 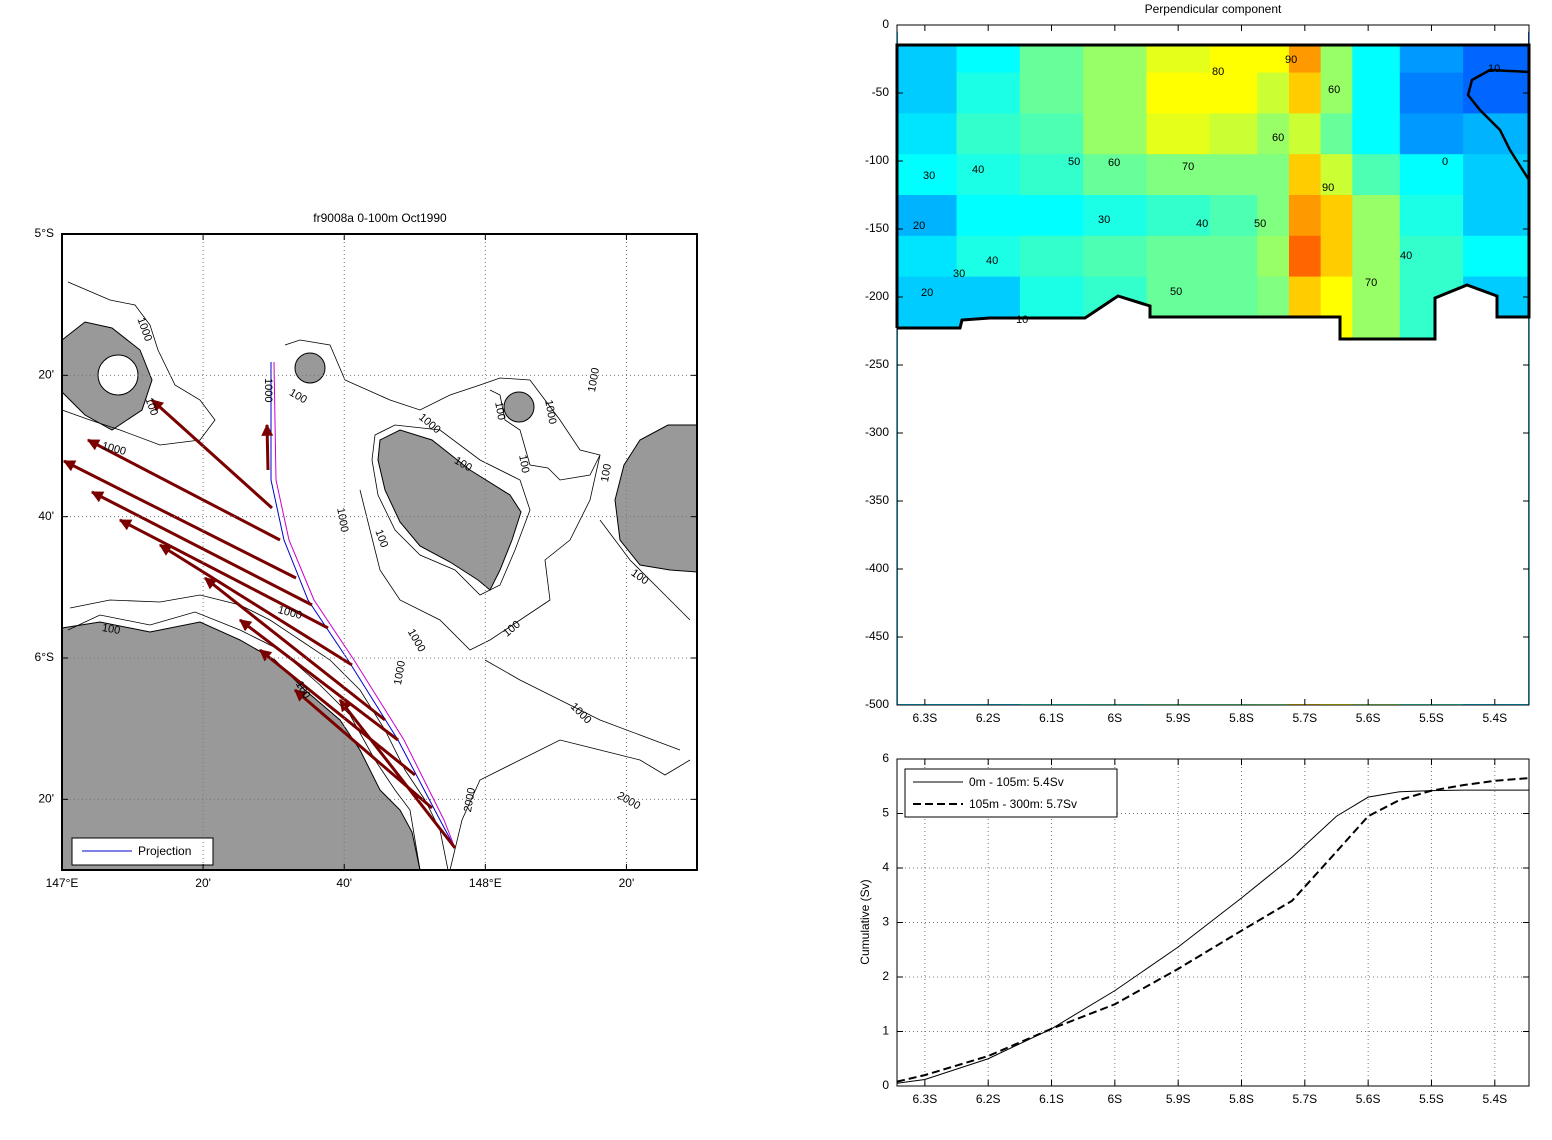 What do you see at coordinates (925, 1099) in the screenshot?
I see `x-tick-label: 6.3S` at bounding box center [925, 1099].